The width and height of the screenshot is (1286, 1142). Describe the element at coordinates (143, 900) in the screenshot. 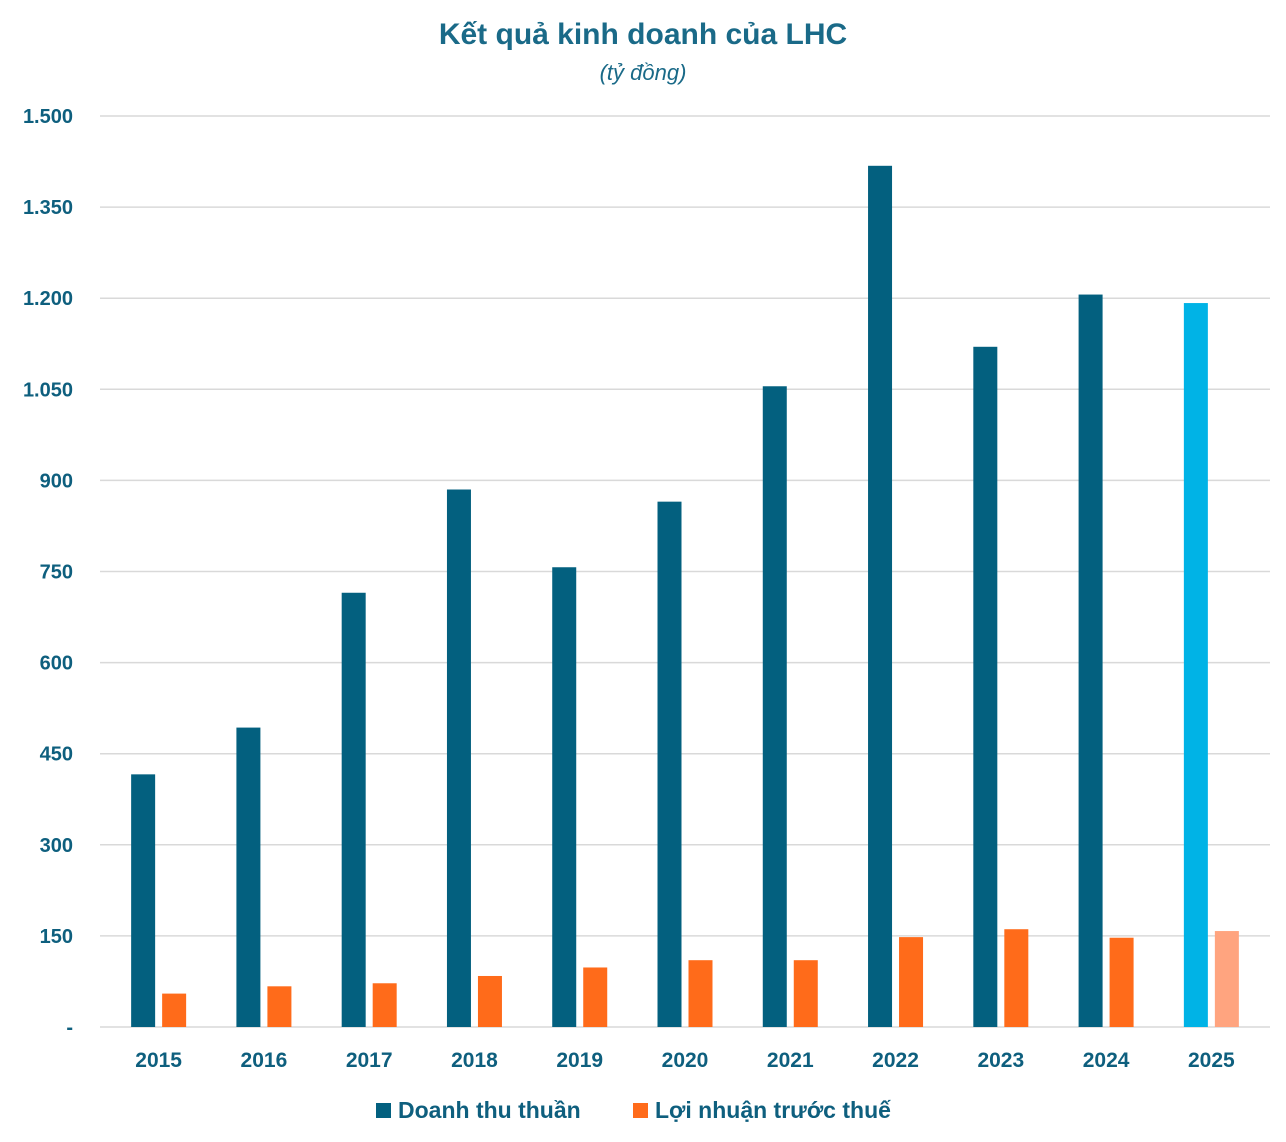

I see `bar-doanh-thu-2015` at that location.